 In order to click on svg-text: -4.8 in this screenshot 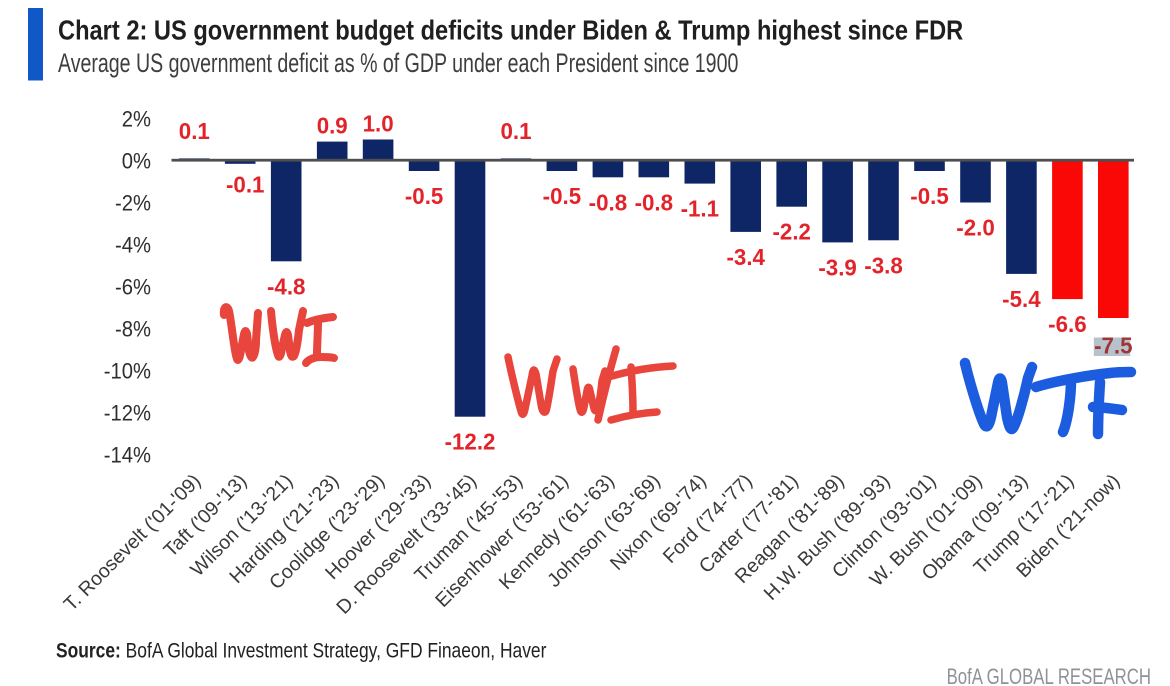, I will do `click(286, 286)`.